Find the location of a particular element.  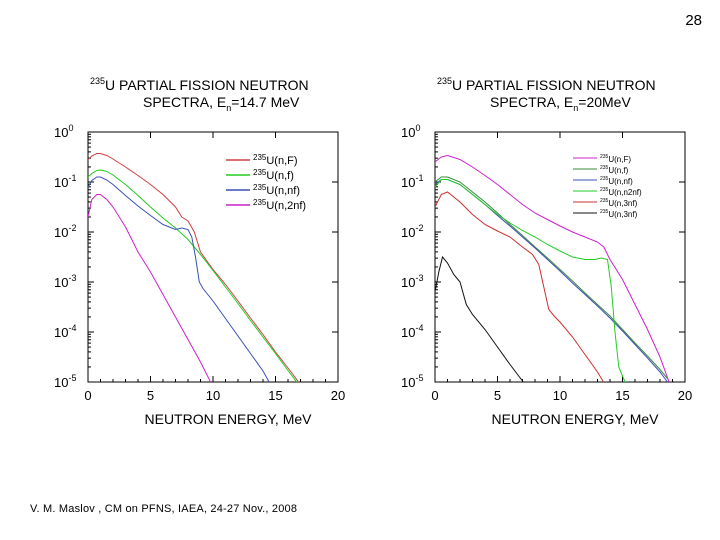

series-line-unnf is located at coordinates (179, 279).